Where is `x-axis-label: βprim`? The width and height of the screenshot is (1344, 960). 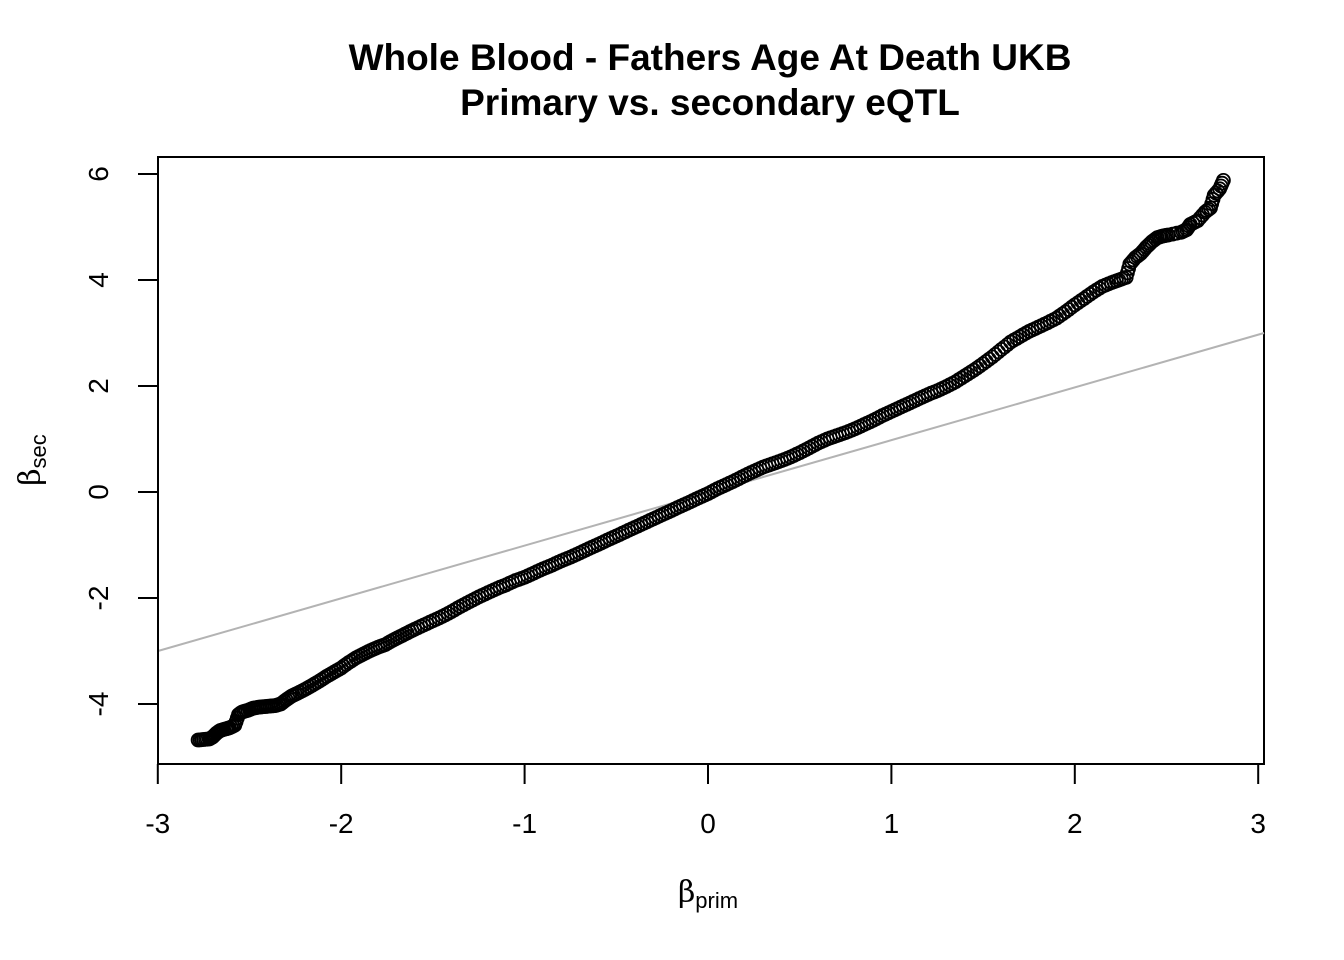 x-axis-label: βprim is located at coordinates (708, 894).